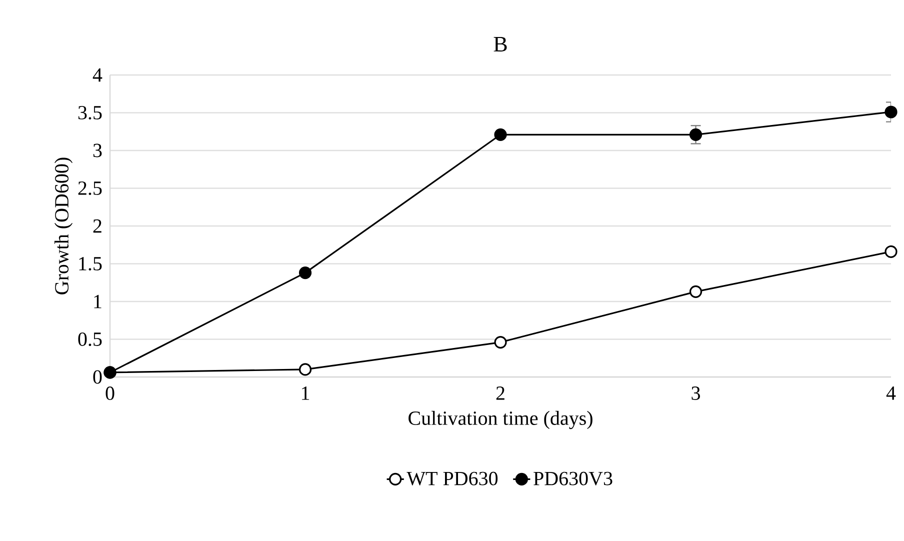 The height and width of the screenshot is (541, 904). What do you see at coordinates (97, 75) in the screenshot?
I see `y-tick-label: 4` at bounding box center [97, 75].